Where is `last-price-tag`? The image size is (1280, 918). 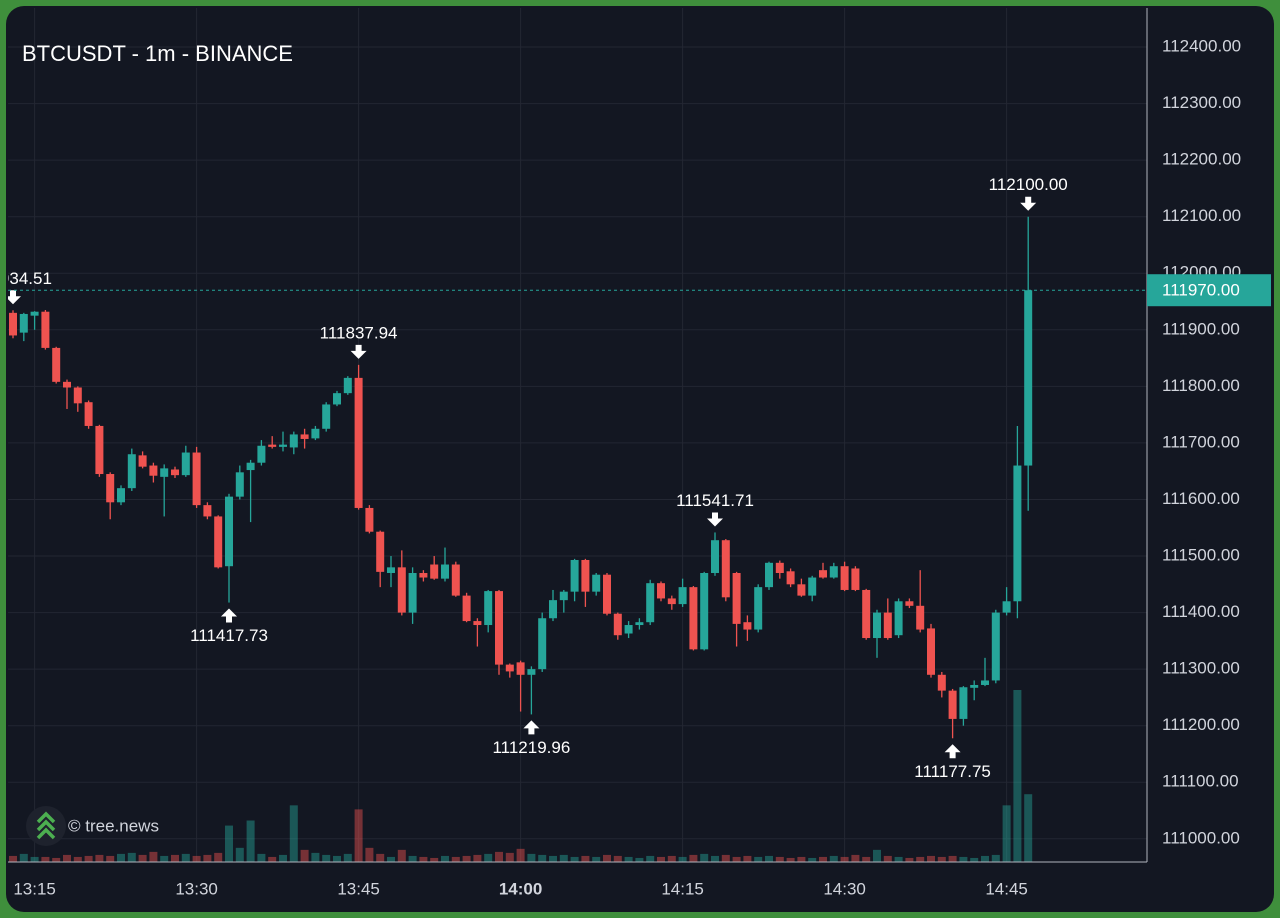
last-price-tag is located at coordinates (1209, 290).